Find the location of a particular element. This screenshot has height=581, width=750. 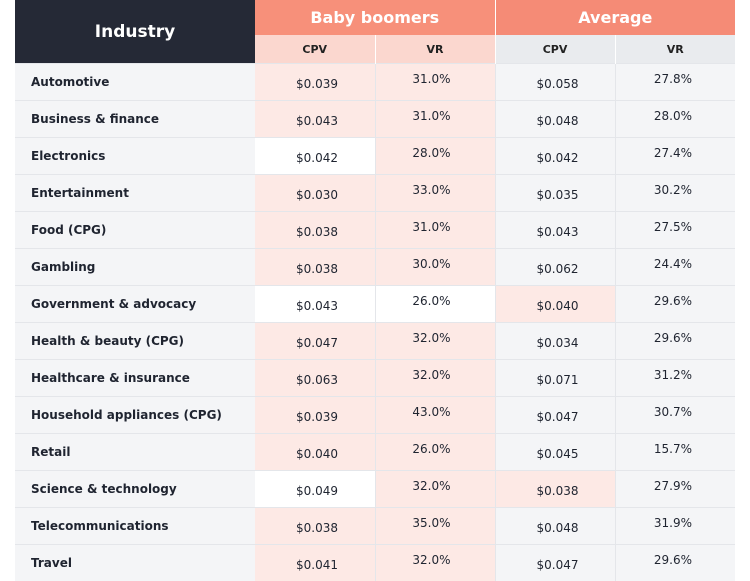

average-header: Average is located at coordinates (615, 17).